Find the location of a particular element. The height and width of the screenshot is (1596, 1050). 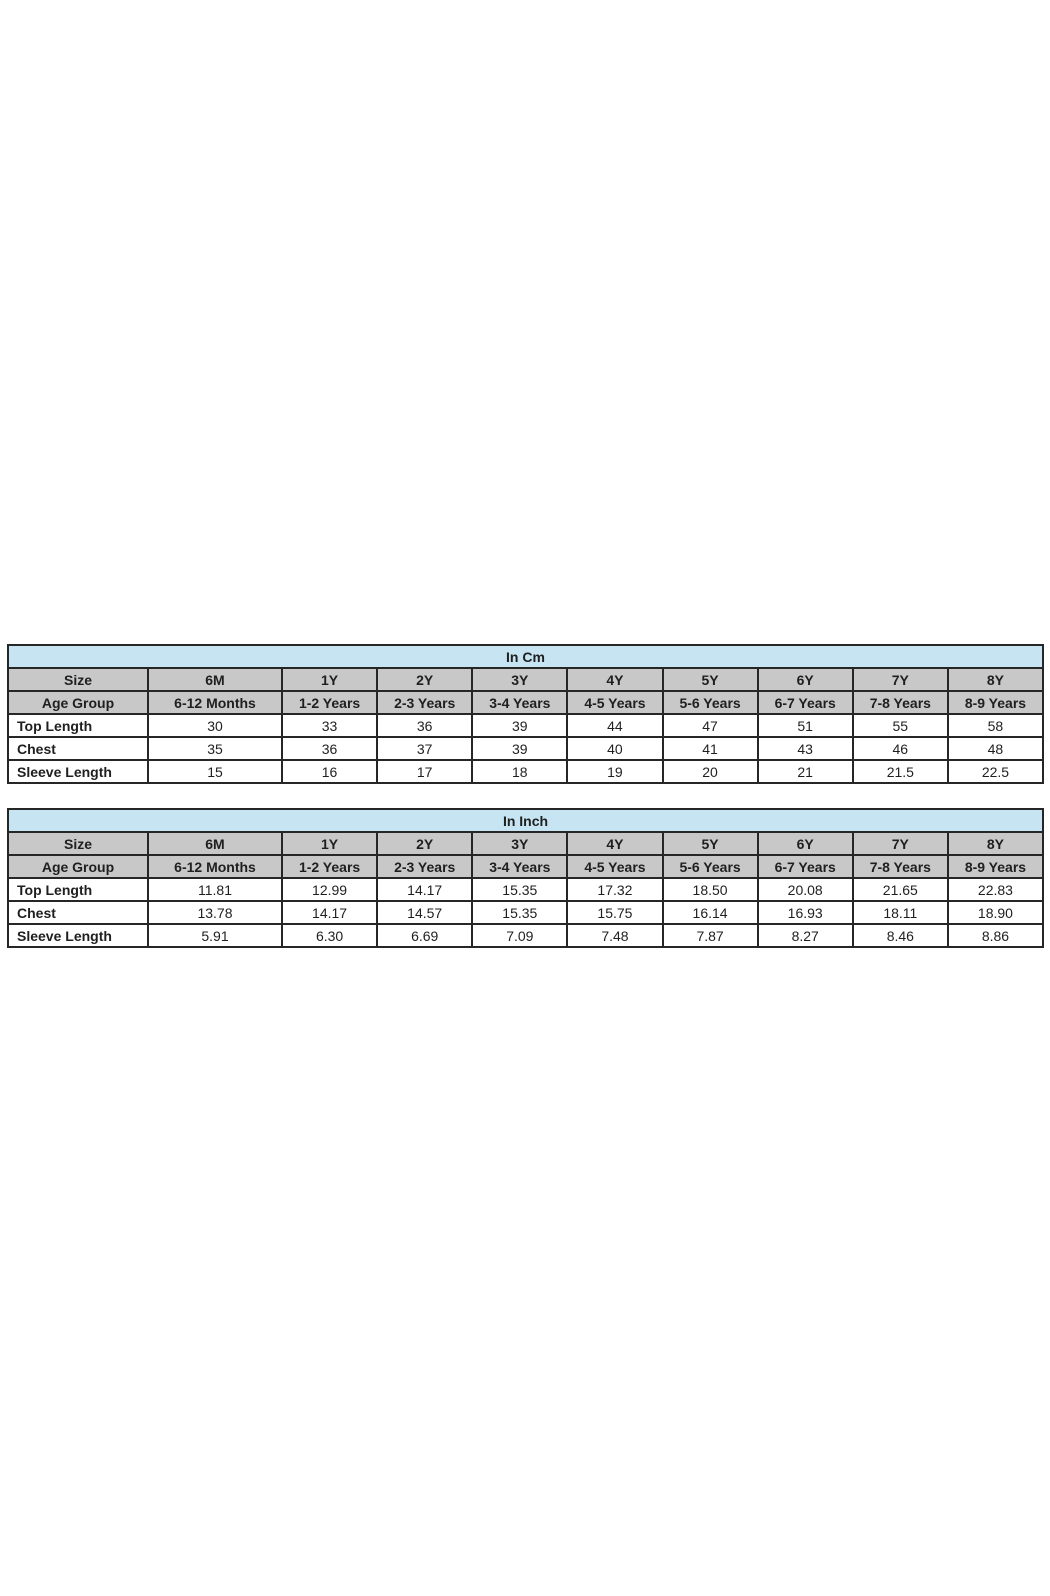

measurement-value: 7.09 is located at coordinates (520, 935).